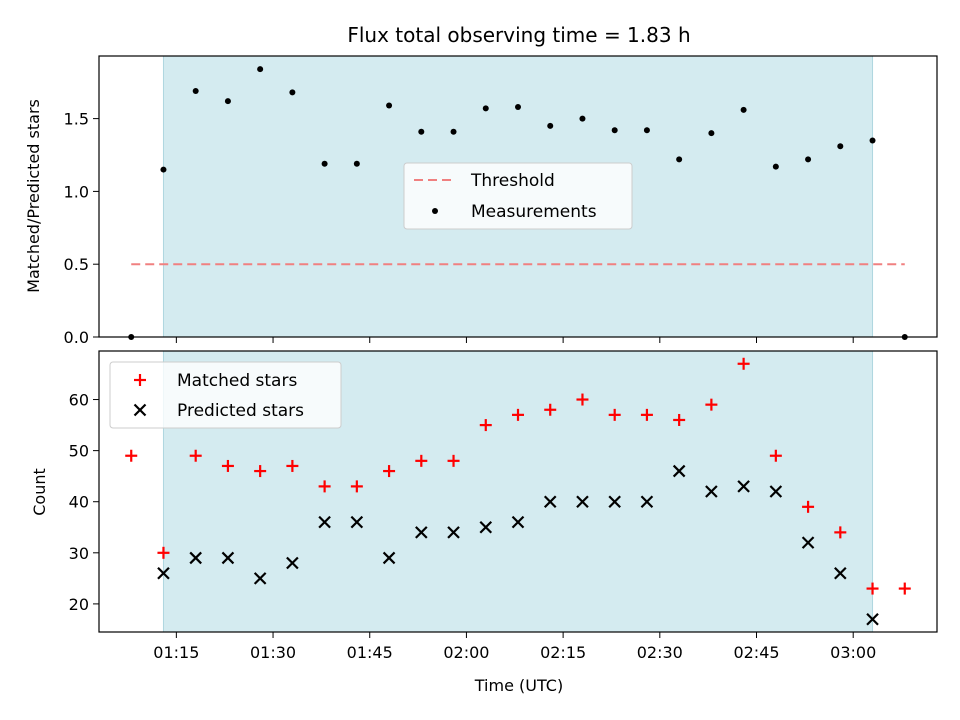  Describe the element at coordinates (79, 400) in the screenshot. I see `y-tick-label: 60` at that location.